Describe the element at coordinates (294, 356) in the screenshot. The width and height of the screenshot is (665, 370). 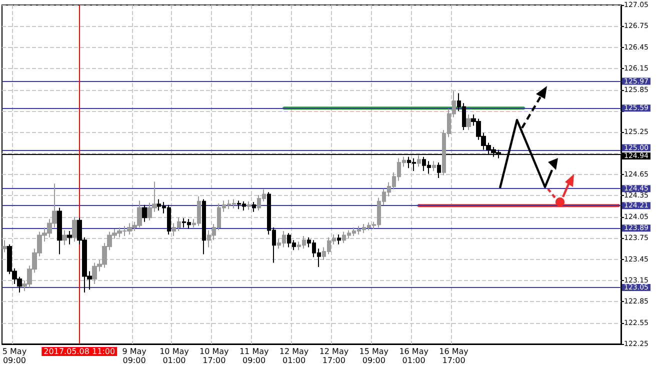
I see `x-tick-label: 12 May 01:00` at that location.